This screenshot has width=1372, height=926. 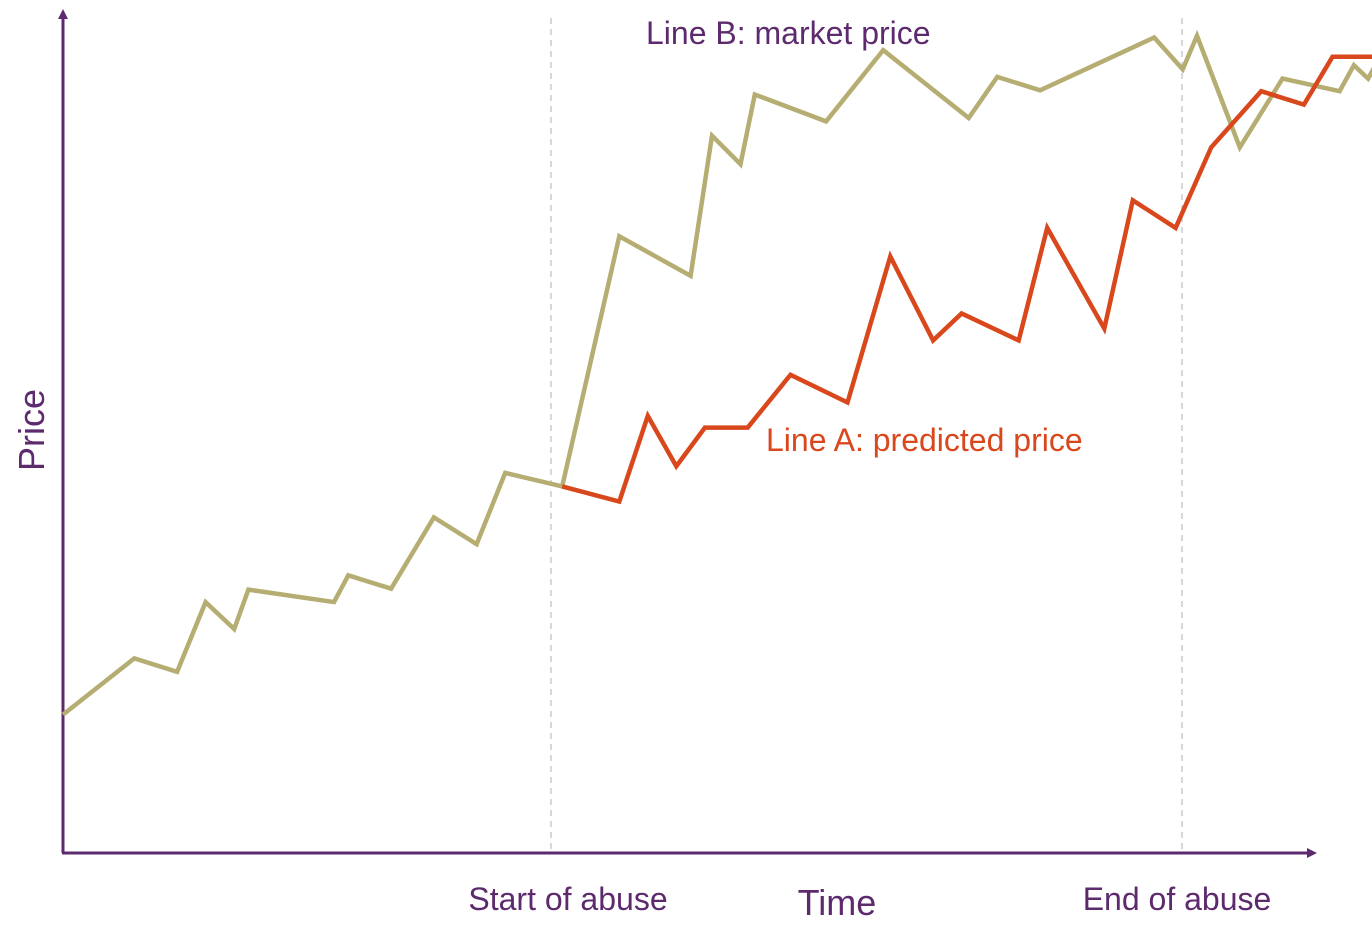 I want to click on x-axis-label: Time, so click(x=837, y=902).